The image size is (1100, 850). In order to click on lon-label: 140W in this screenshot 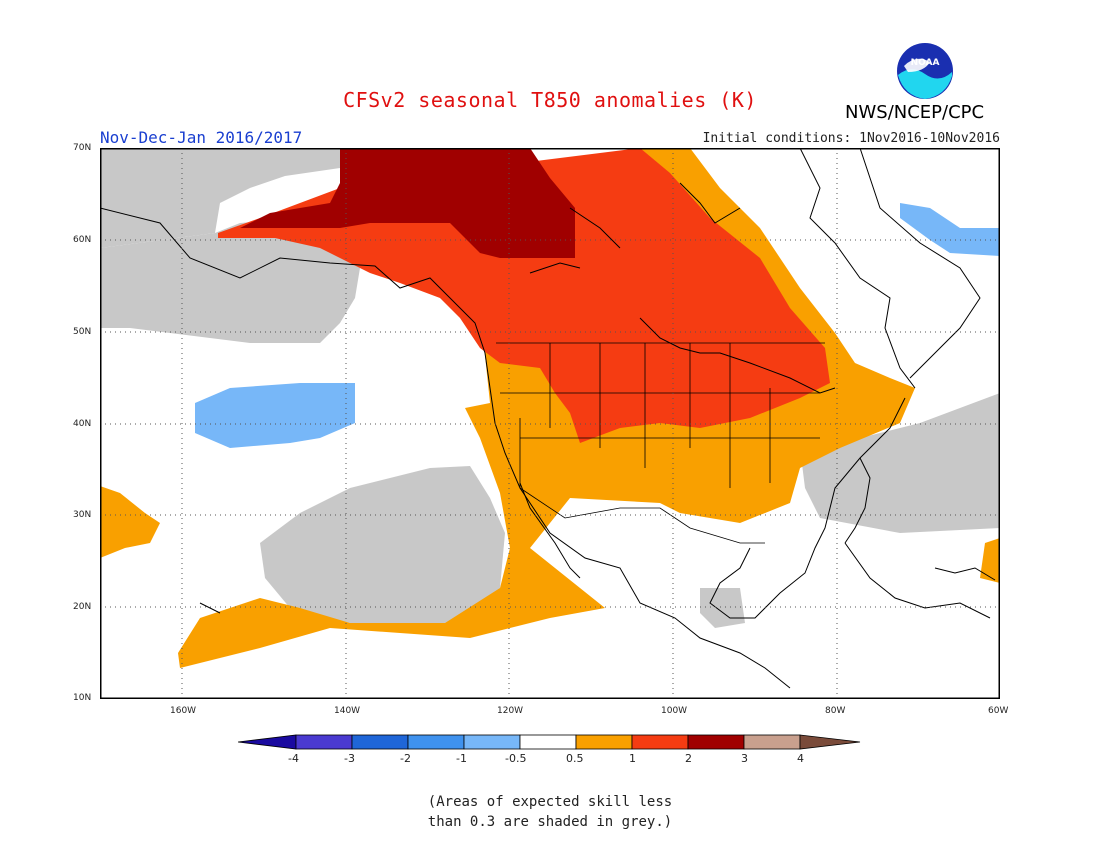, I will do `click(347, 711)`.